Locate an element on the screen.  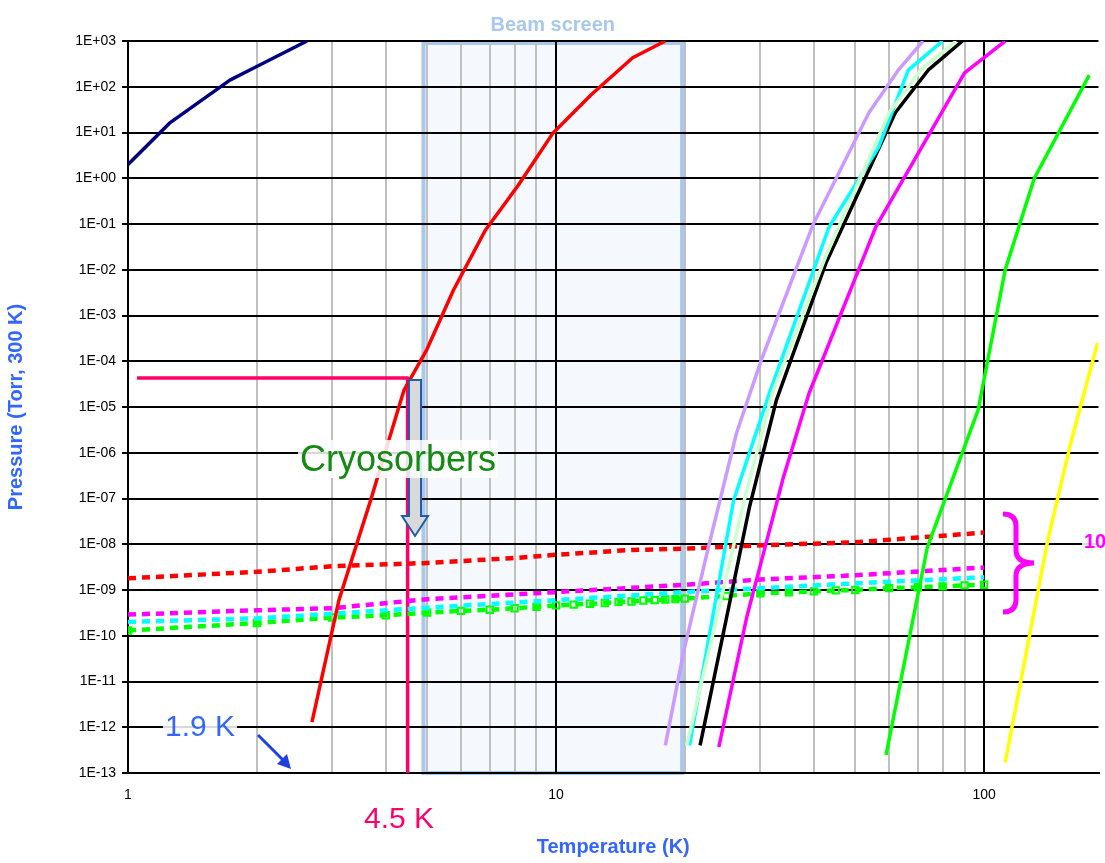
y-tick-label: 1E-11 is located at coordinates (98, 680).